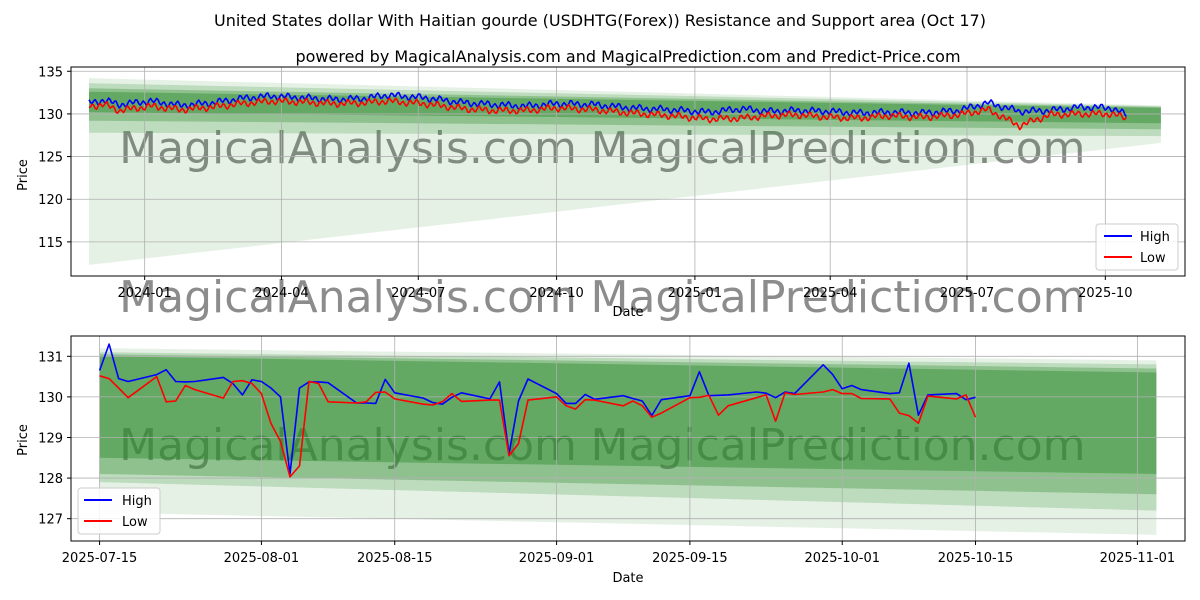 This screenshot has height=600, width=1200. I want to click on top-series-low-line, so click(608, 114).